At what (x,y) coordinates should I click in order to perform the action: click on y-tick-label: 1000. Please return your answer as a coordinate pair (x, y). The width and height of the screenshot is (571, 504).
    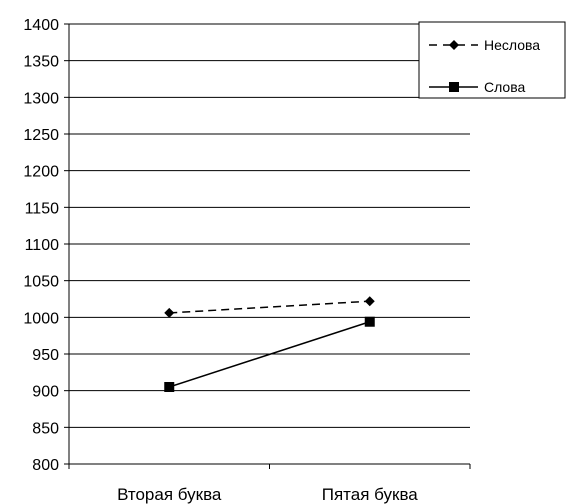
    Looking at the image, I should click on (41, 318).